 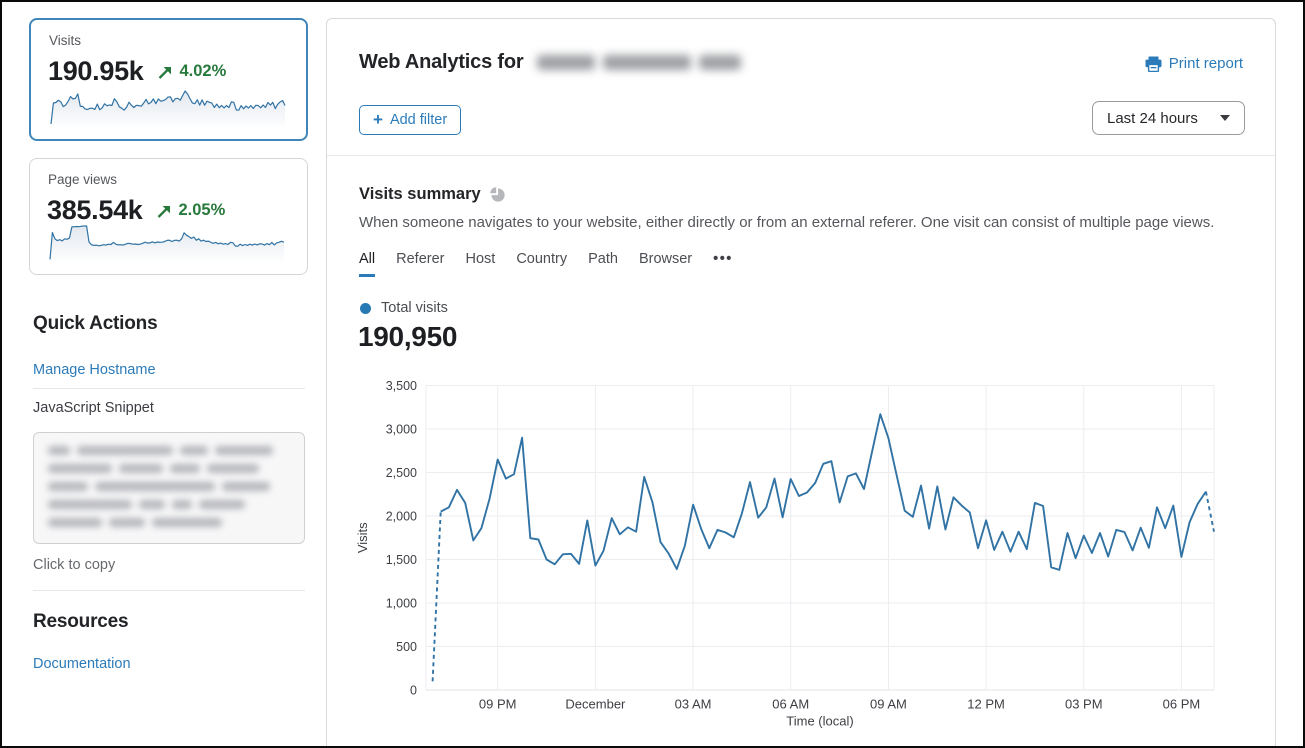 I want to click on chevron-down-icon, so click(x=1225, y=118).